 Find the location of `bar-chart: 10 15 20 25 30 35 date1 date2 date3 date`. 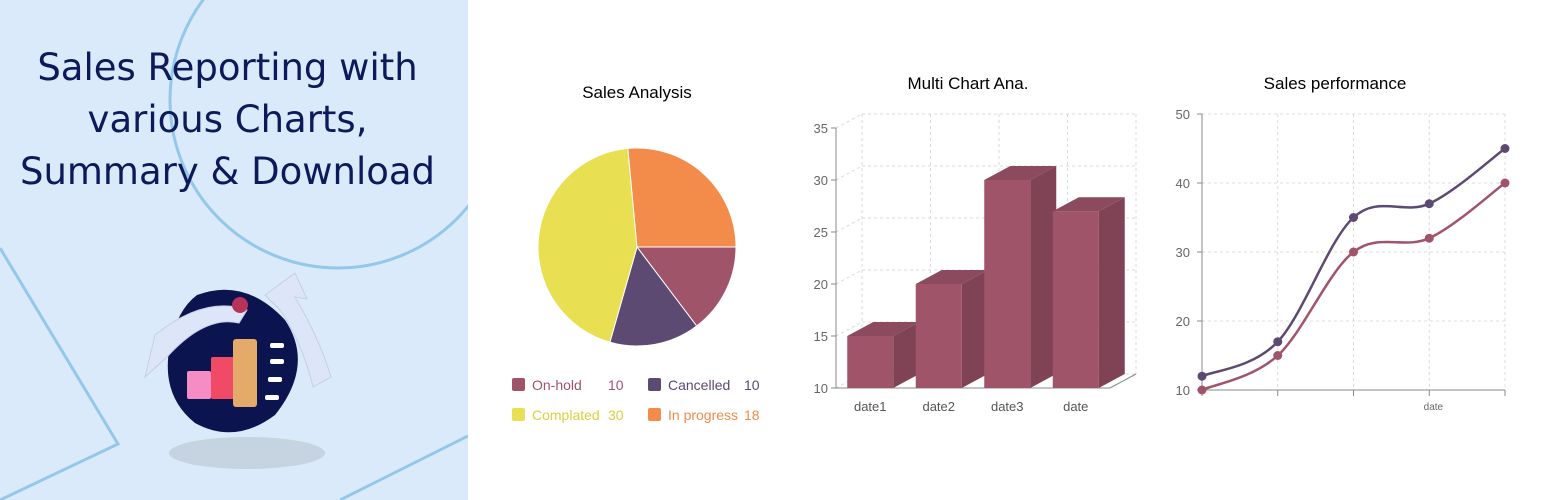

bar-chart: 10 15 20 25 30 35 date1 date2 date3 date is located at coordinates (975, 263).